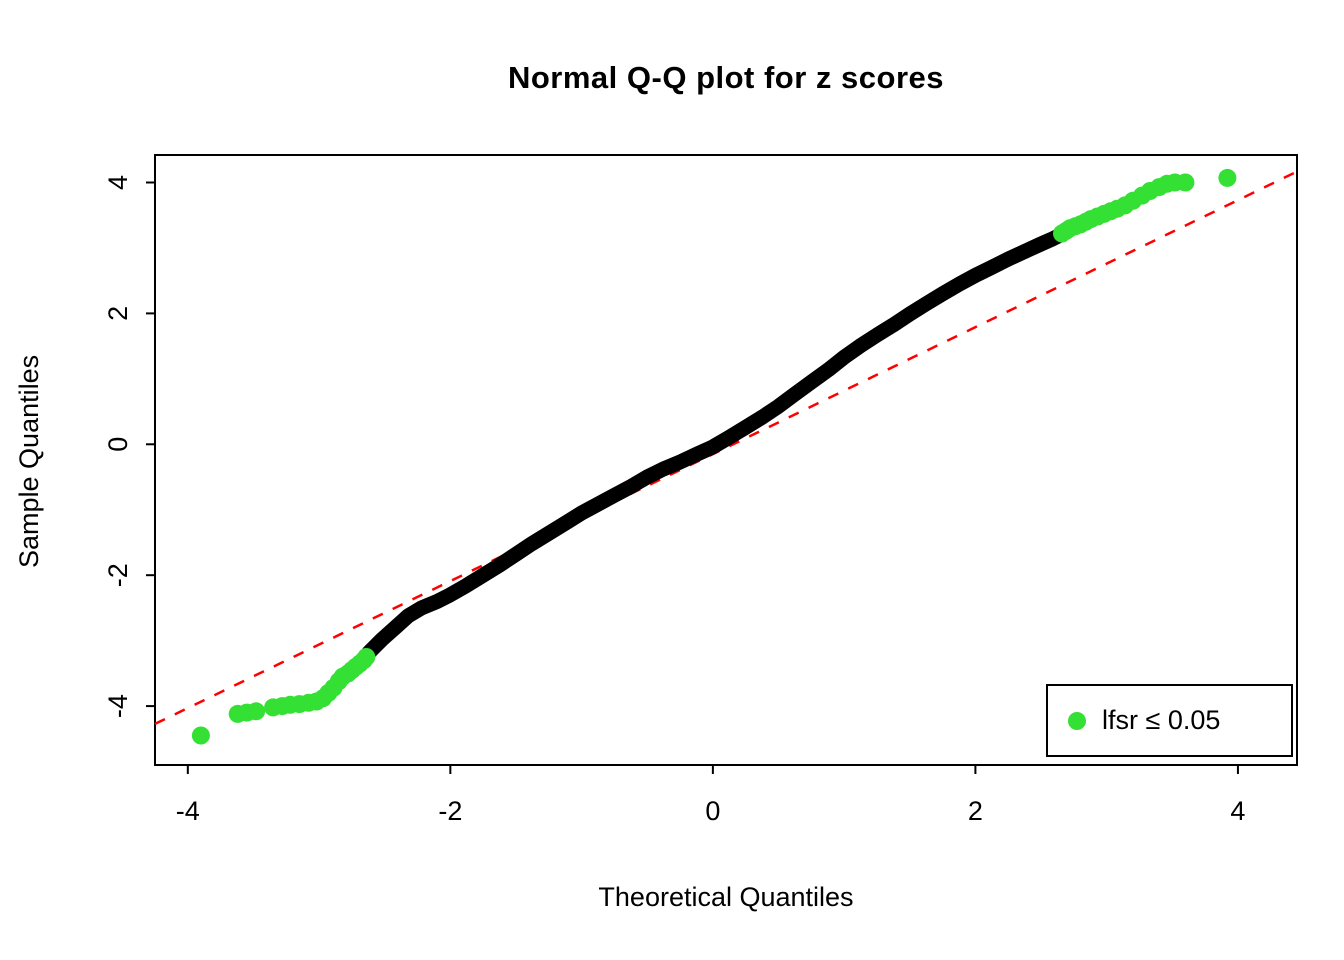 The width and height of the screenshot is (1344, 960). Describe the element at coordinates (975, 811) in the screenshot. I see `x-tick-label: 2` at that location.